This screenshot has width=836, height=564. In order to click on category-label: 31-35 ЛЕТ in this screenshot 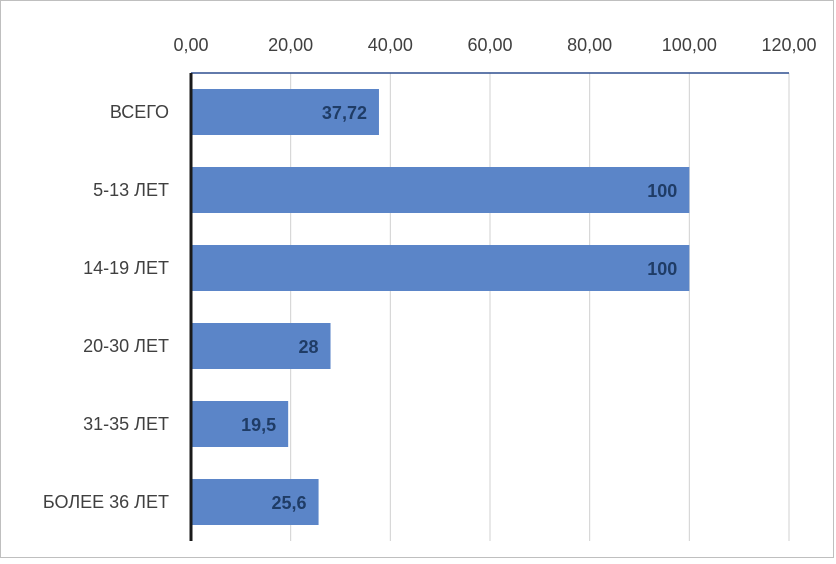, I will do `click(126, 424)`.